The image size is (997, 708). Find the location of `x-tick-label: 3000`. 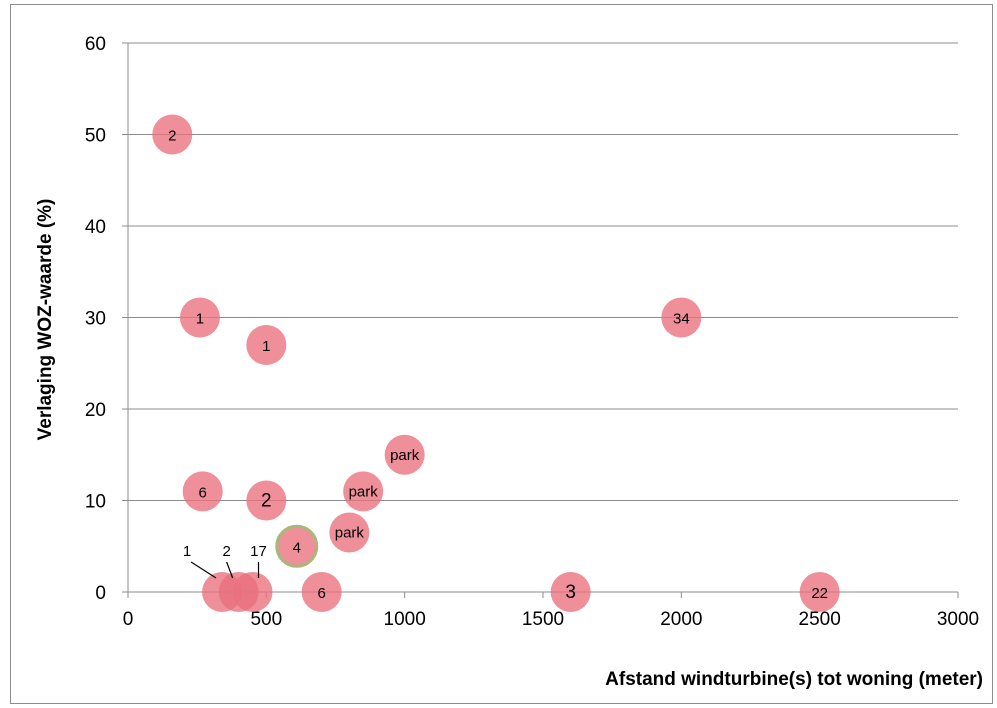

x-tick-label: 3000 is located at coordinates (958, 619).